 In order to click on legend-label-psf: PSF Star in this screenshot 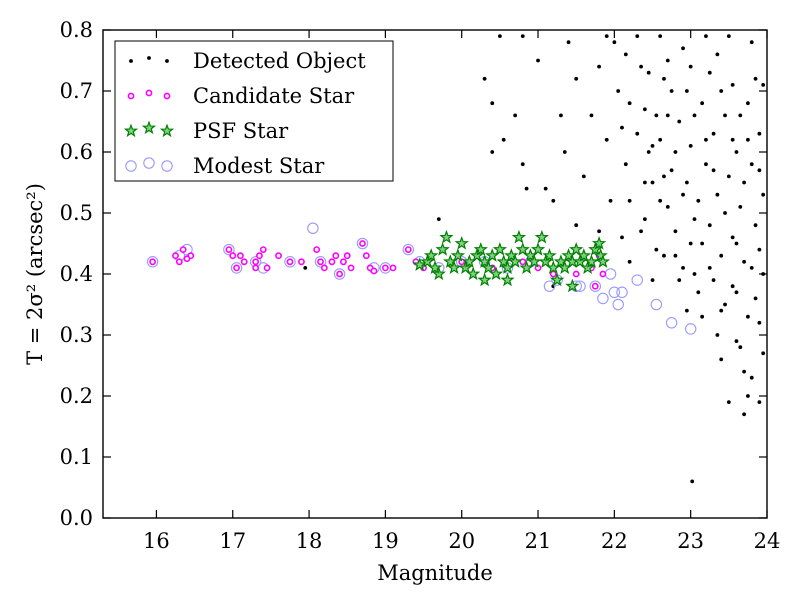, I will do `click(241, 131)`.